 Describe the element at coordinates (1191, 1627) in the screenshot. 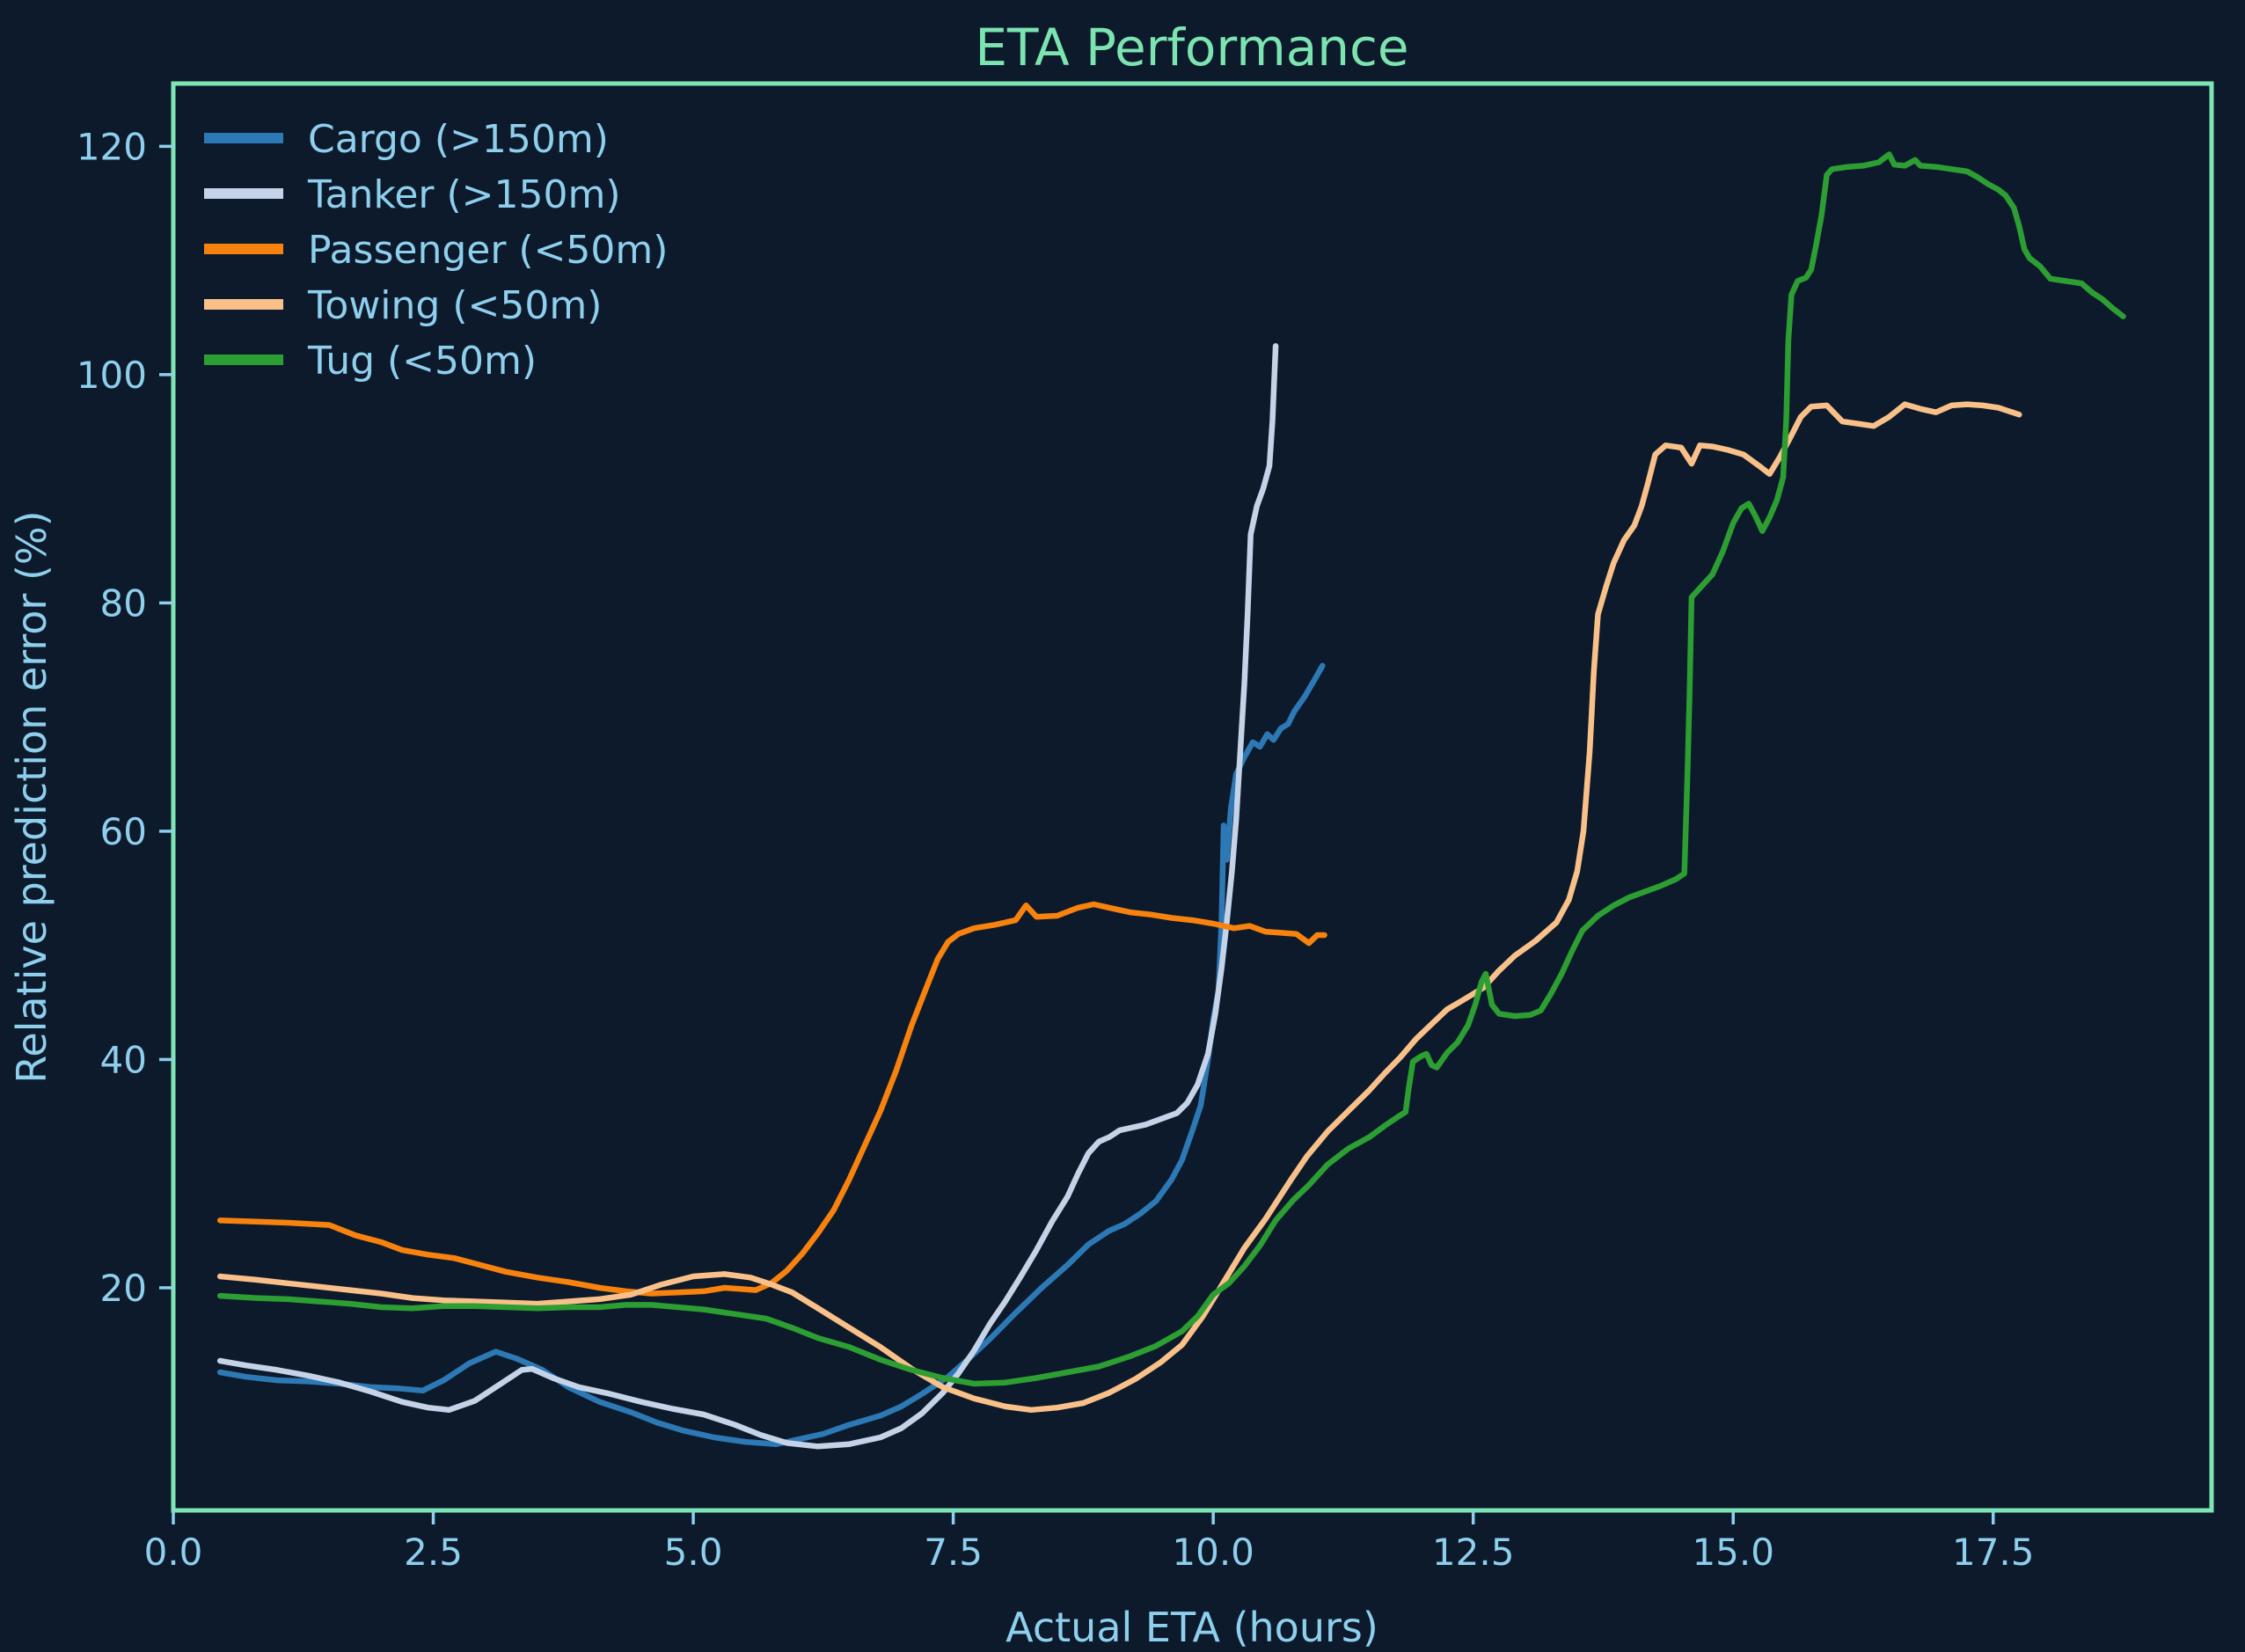

I see `x-axis-label: Actual ETA (hours)` at that location.